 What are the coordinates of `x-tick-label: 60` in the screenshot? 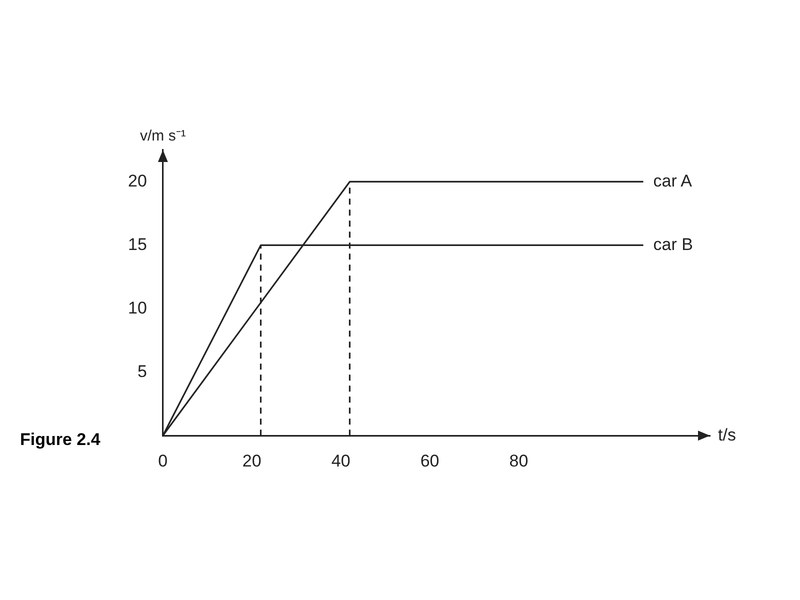 It's located at (430, 460).